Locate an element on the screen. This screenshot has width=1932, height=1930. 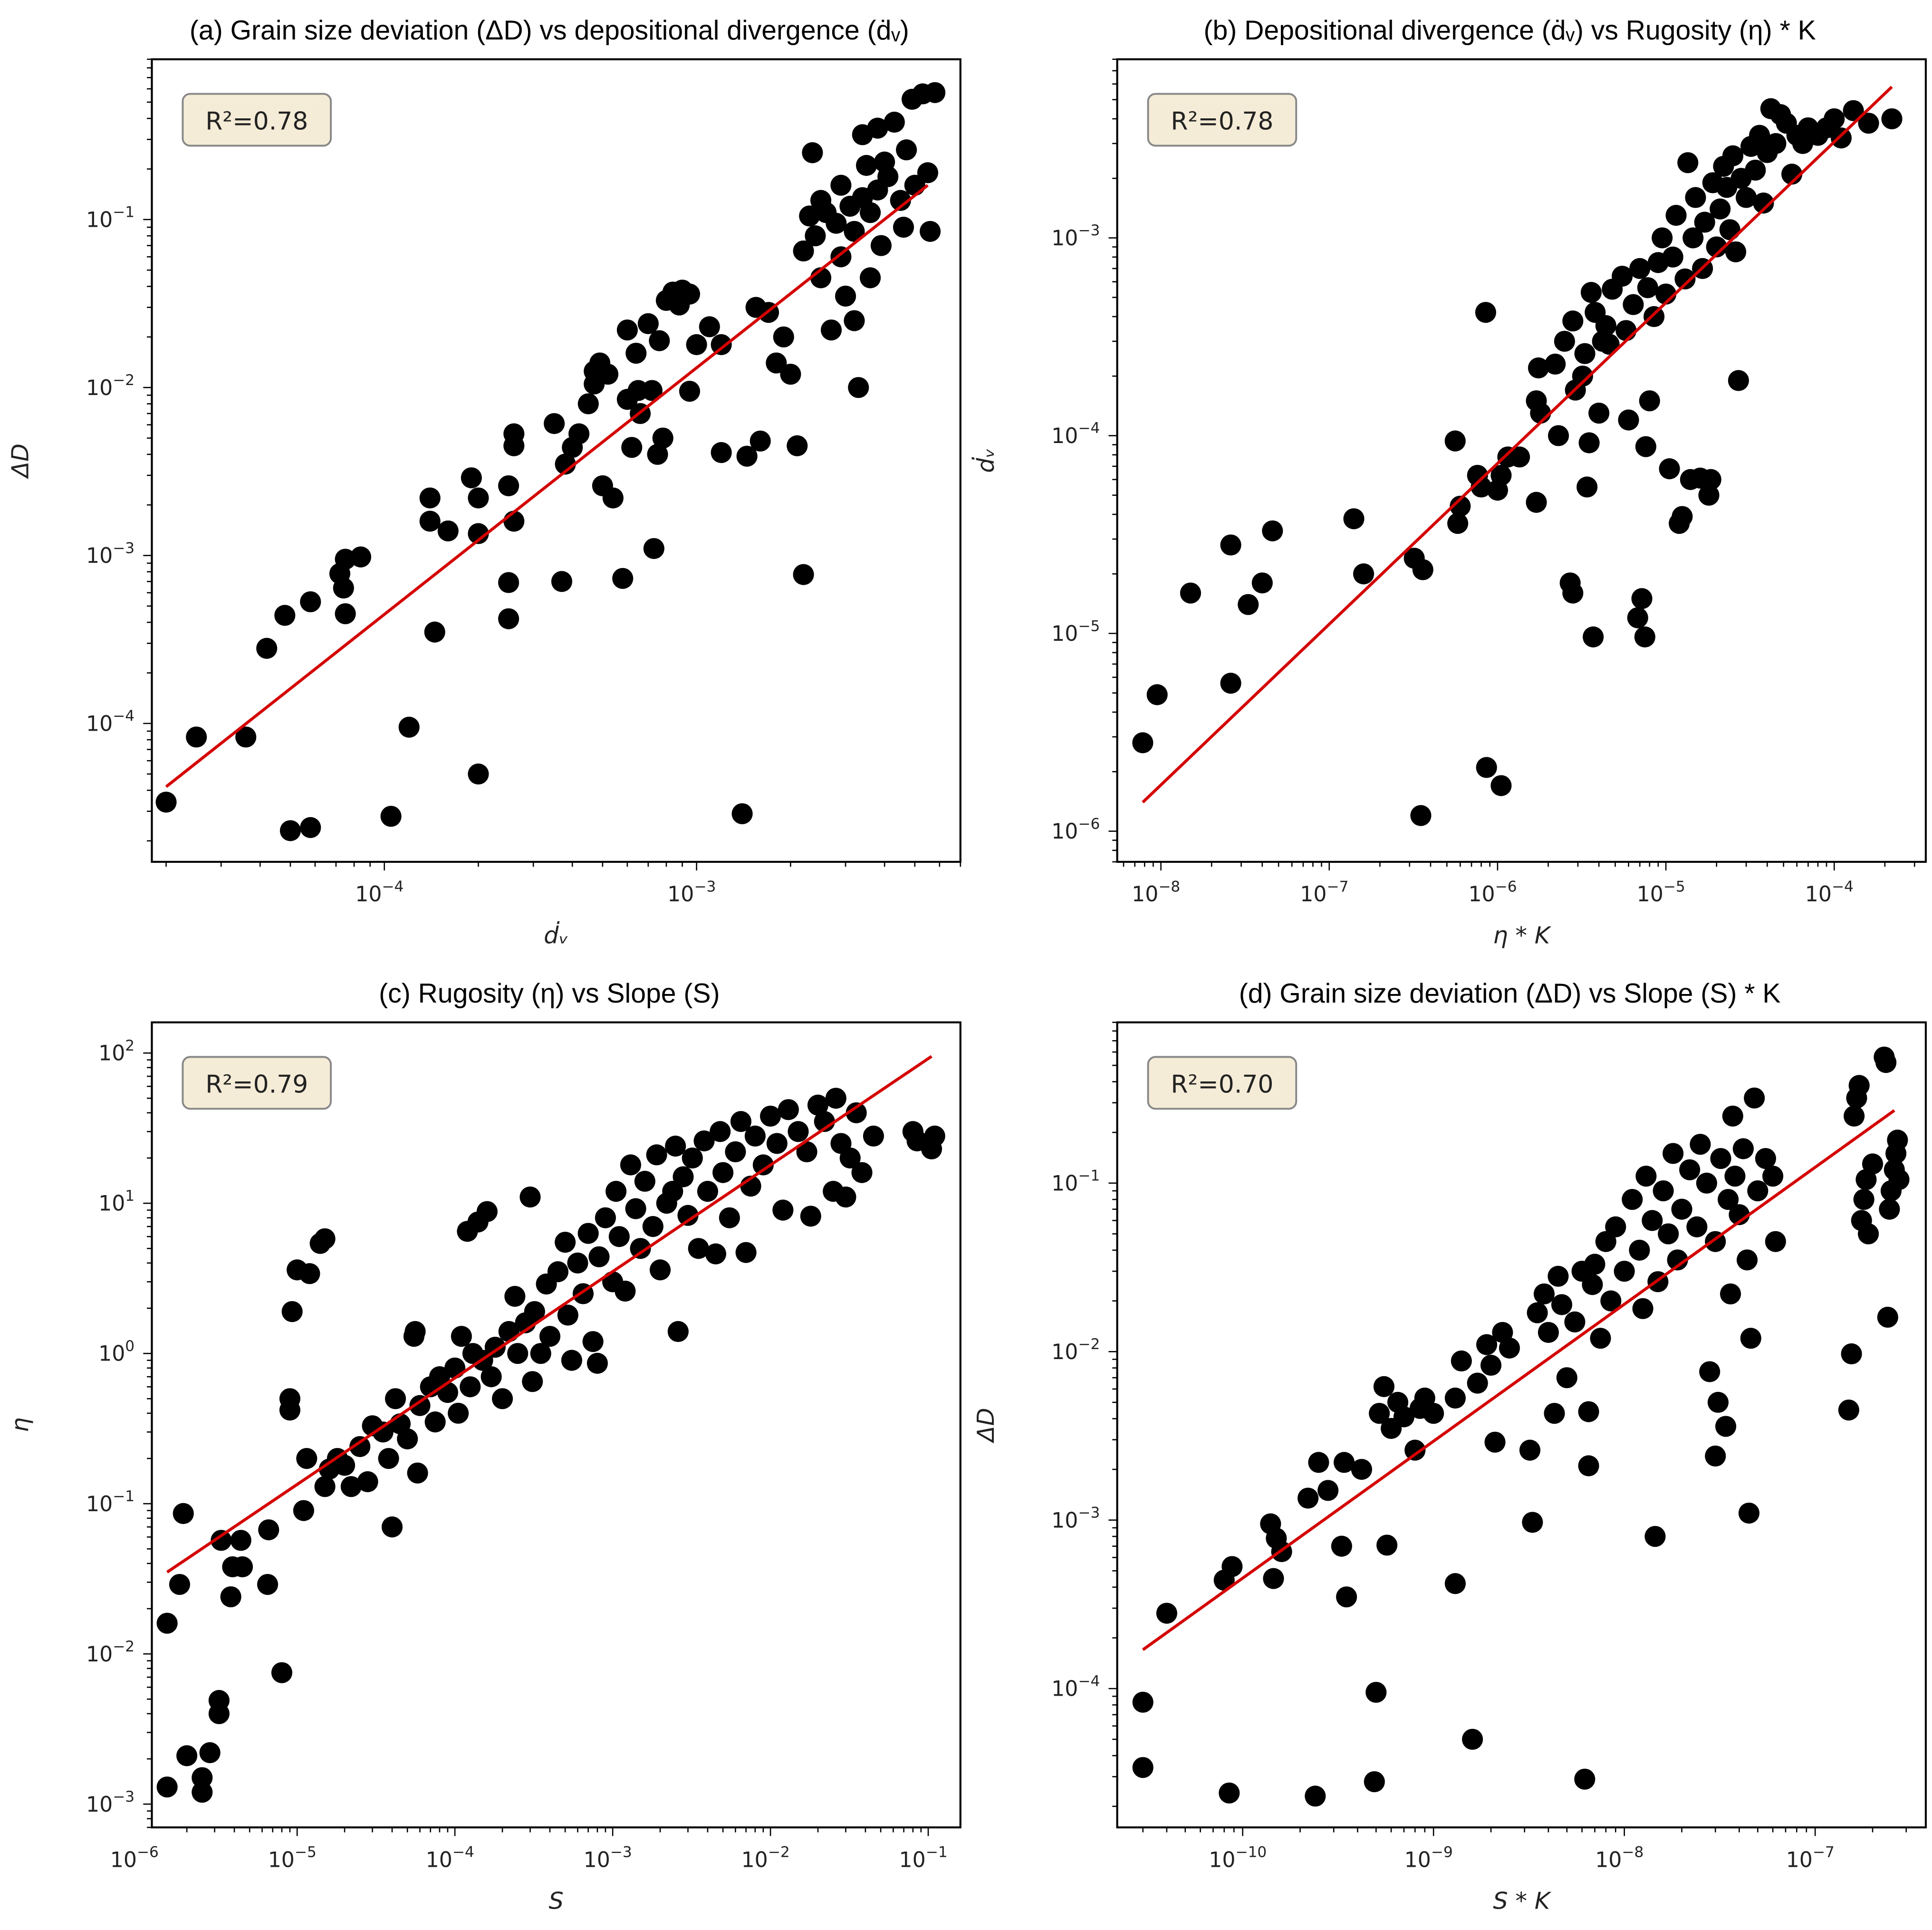
x-tick-label: 10⁻³ is located at coordinates (608, 1857).